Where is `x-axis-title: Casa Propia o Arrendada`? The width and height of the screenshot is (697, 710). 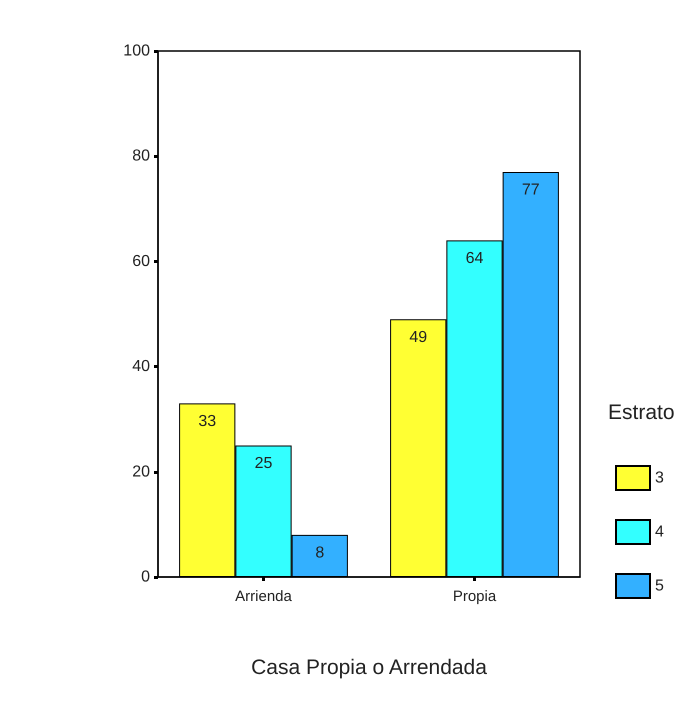 x-axis-title: Casa Propia o Arrendada is located at coordinates (369, 667).